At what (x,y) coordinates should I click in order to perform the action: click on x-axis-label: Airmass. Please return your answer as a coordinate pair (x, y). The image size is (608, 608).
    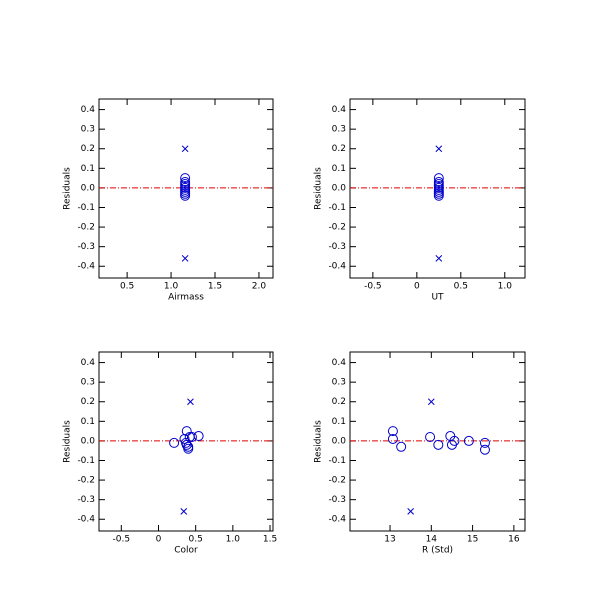
    Looking at the image, I should click on (186, 298).